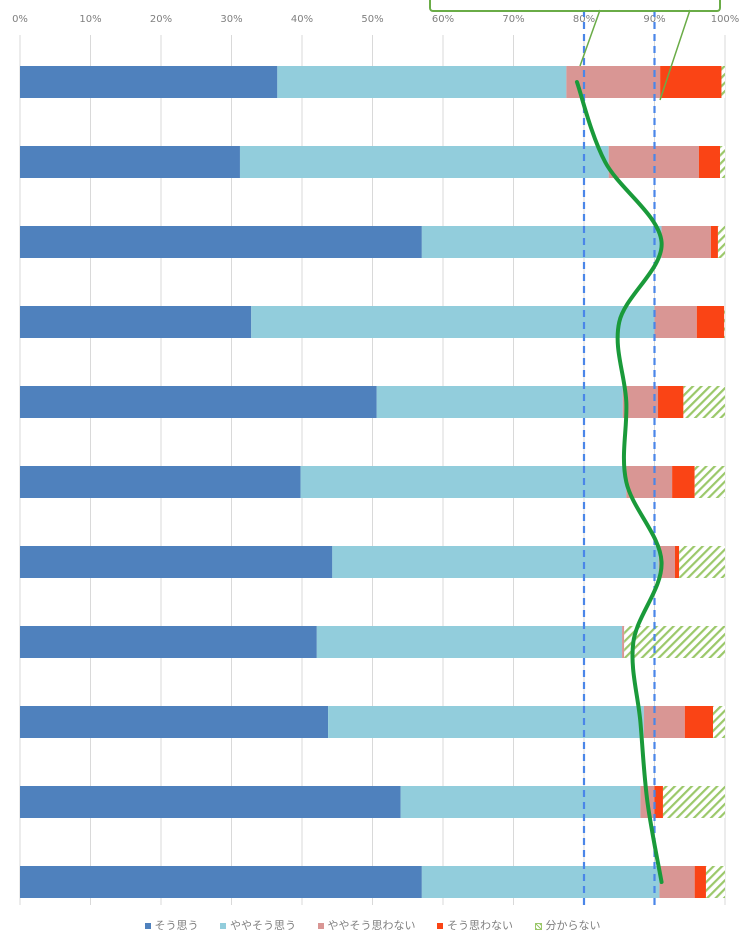 The width and height of the screenshot is (745, 942). What do you see at coordinates (573, 925) in the screenshot?
I see `legend-label: 分からない` at bounding box center [573, 925].